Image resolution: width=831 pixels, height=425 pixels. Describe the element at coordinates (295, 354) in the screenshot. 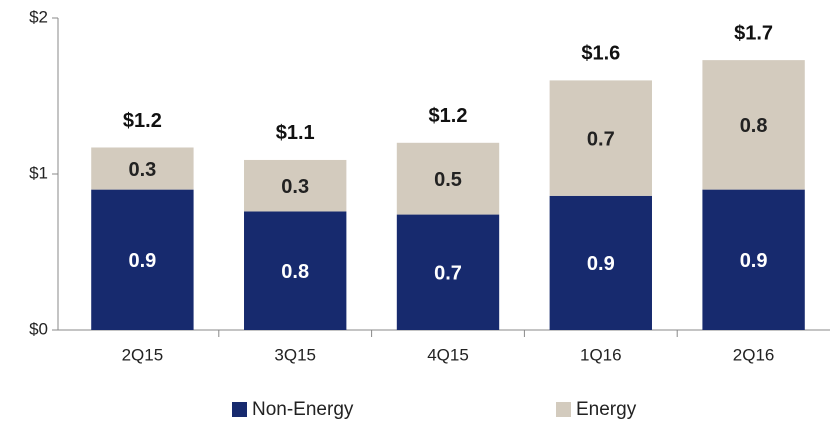

I see `x-tick-label: 3Q15` at that location.